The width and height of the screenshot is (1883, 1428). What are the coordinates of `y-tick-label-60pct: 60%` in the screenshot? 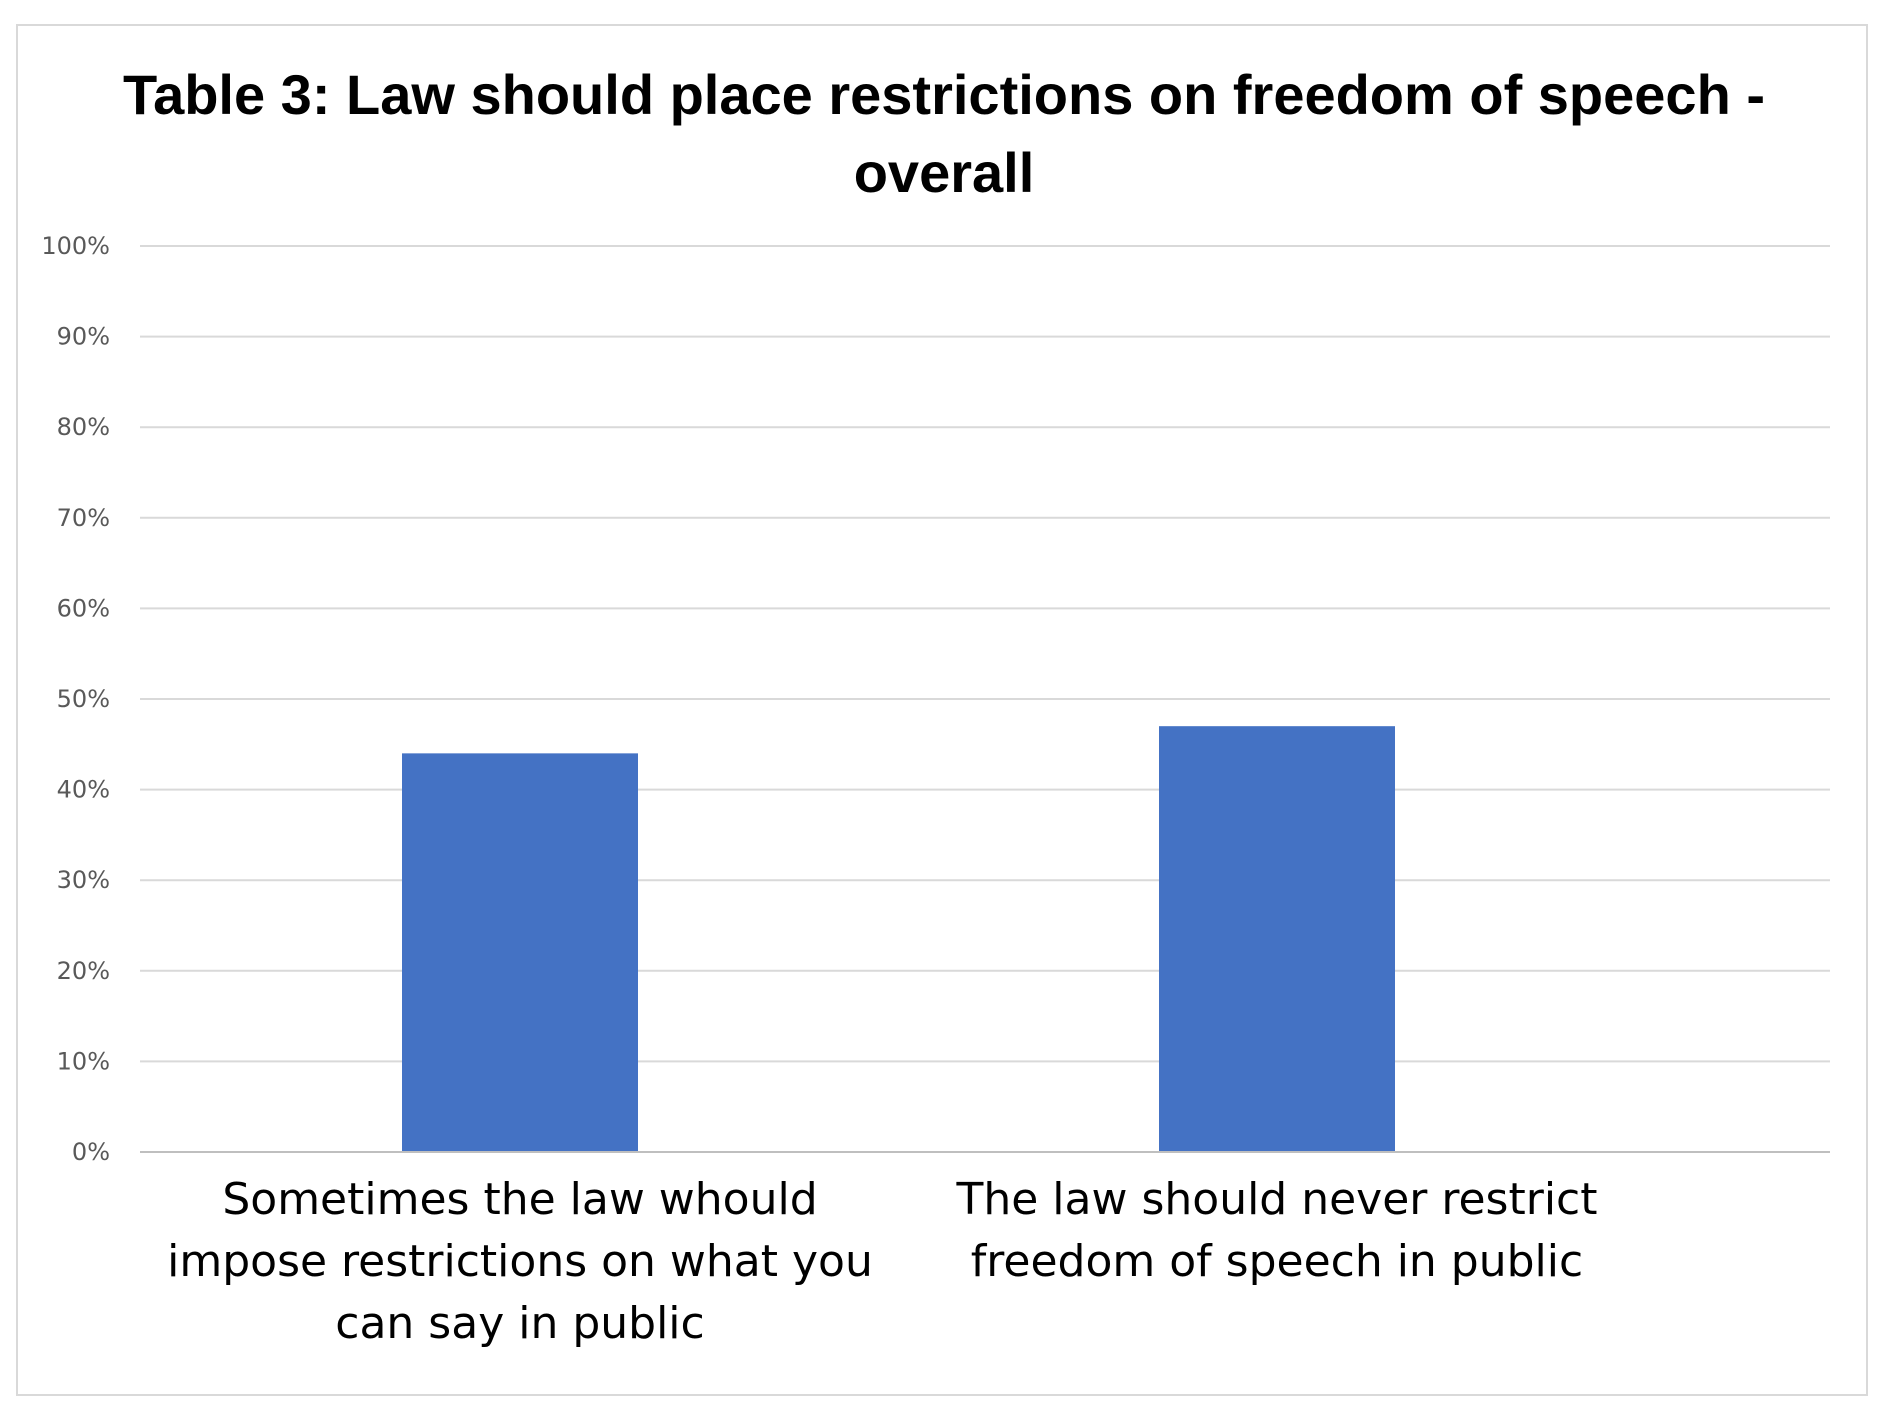 It's located at (83, 608).